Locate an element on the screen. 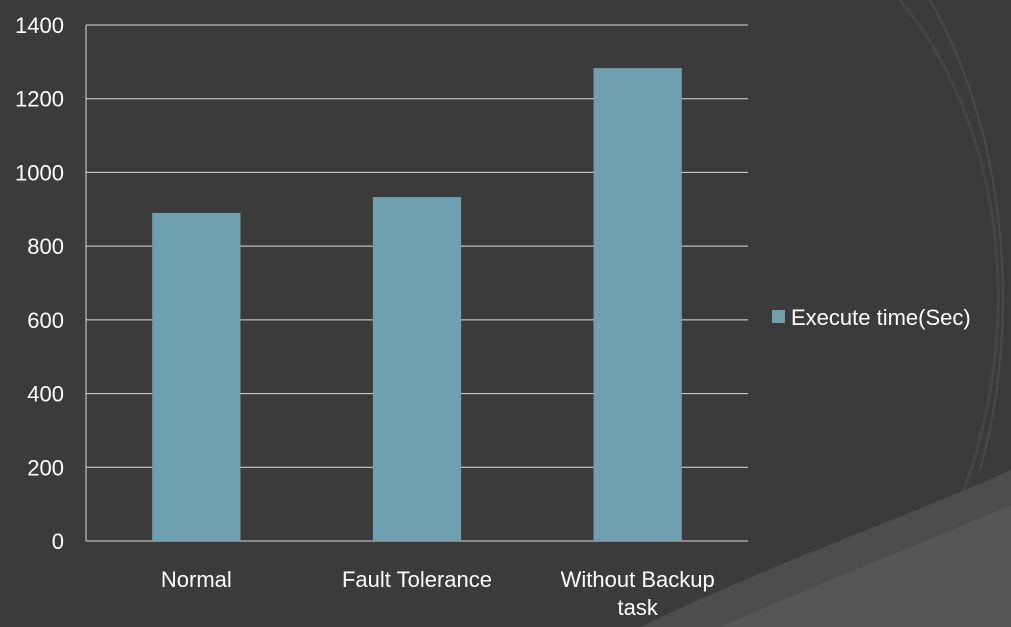 The height and width of the screenshot is (627, 1011). bar-normal is located at coordinates (196, 376).